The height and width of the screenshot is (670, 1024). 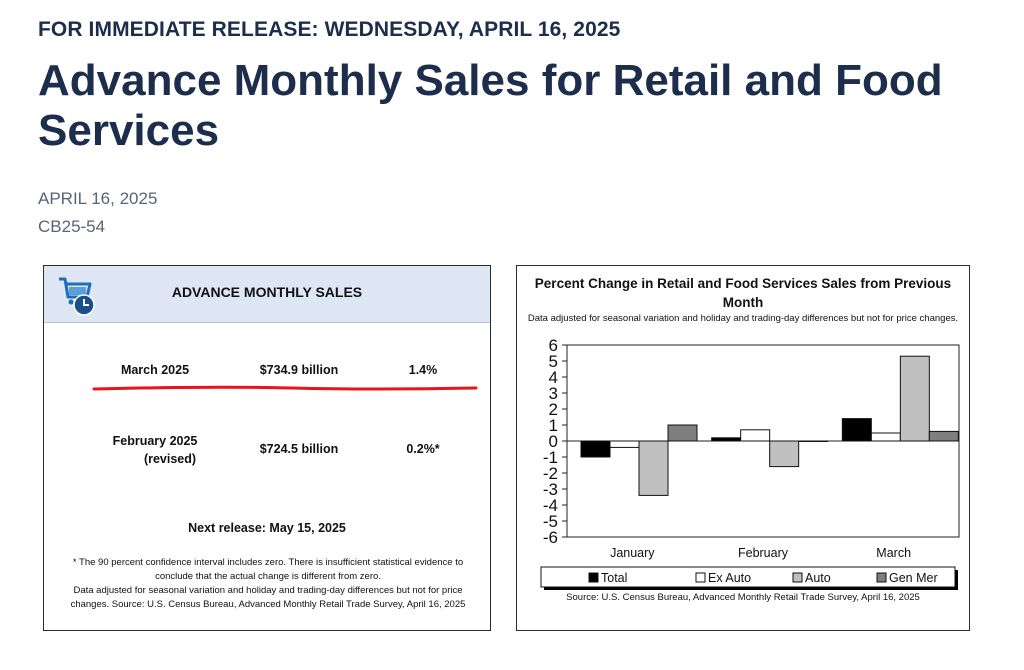 I want to click on y-tick-label: 2, so click(x=553, y=409).